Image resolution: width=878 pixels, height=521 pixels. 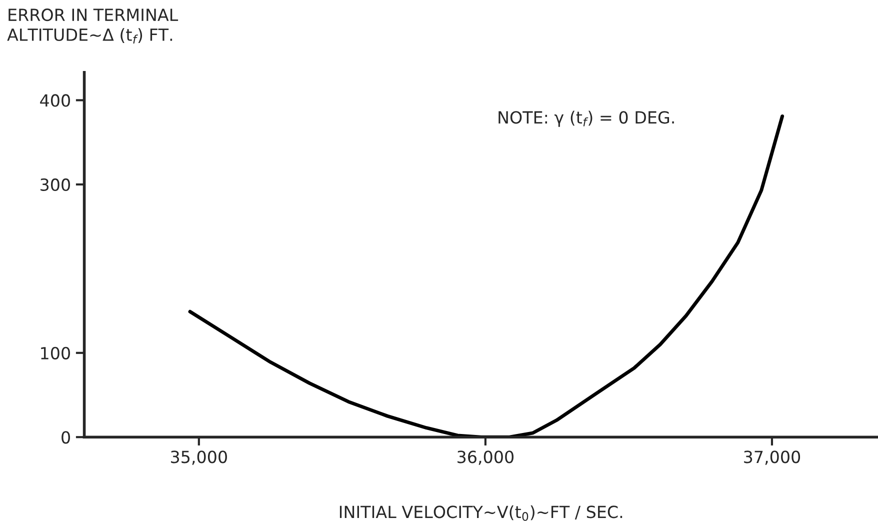 What do you see at coordinates (55, 353) in the screenshot?
I see `y-tick-label: 100` at bounding box center [55, 353].